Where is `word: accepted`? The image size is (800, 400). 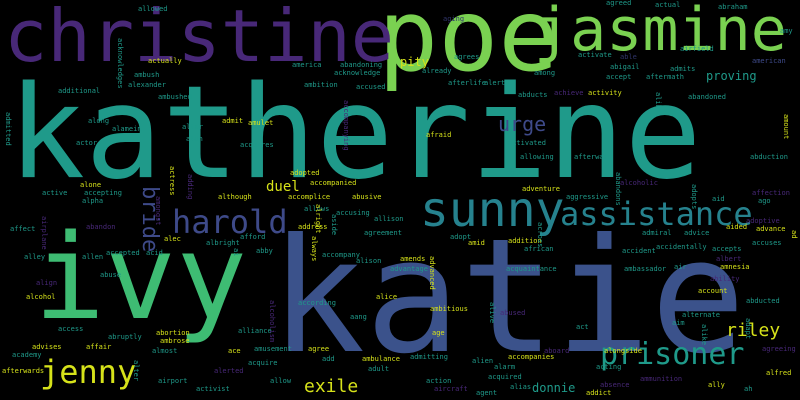
word: accepted is located at coordinates (123, 253).